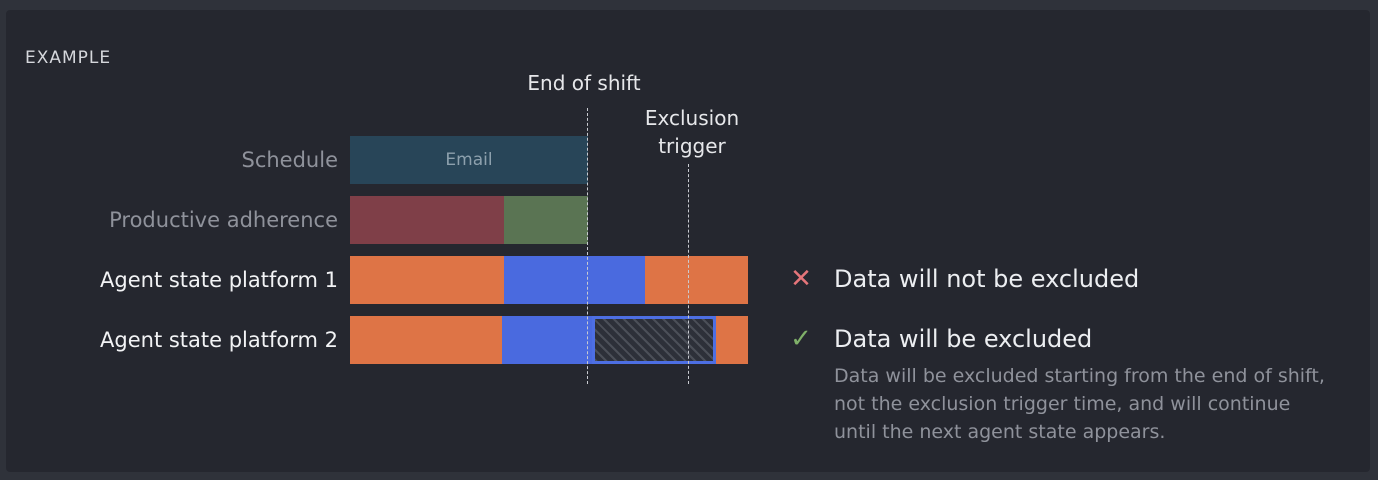 This screenshot has width=1378, height=480. Describe the element at coordinates (987, 279) in the screenshot. I see `result-not-excluded-title: Data will not be excluded` at that location.